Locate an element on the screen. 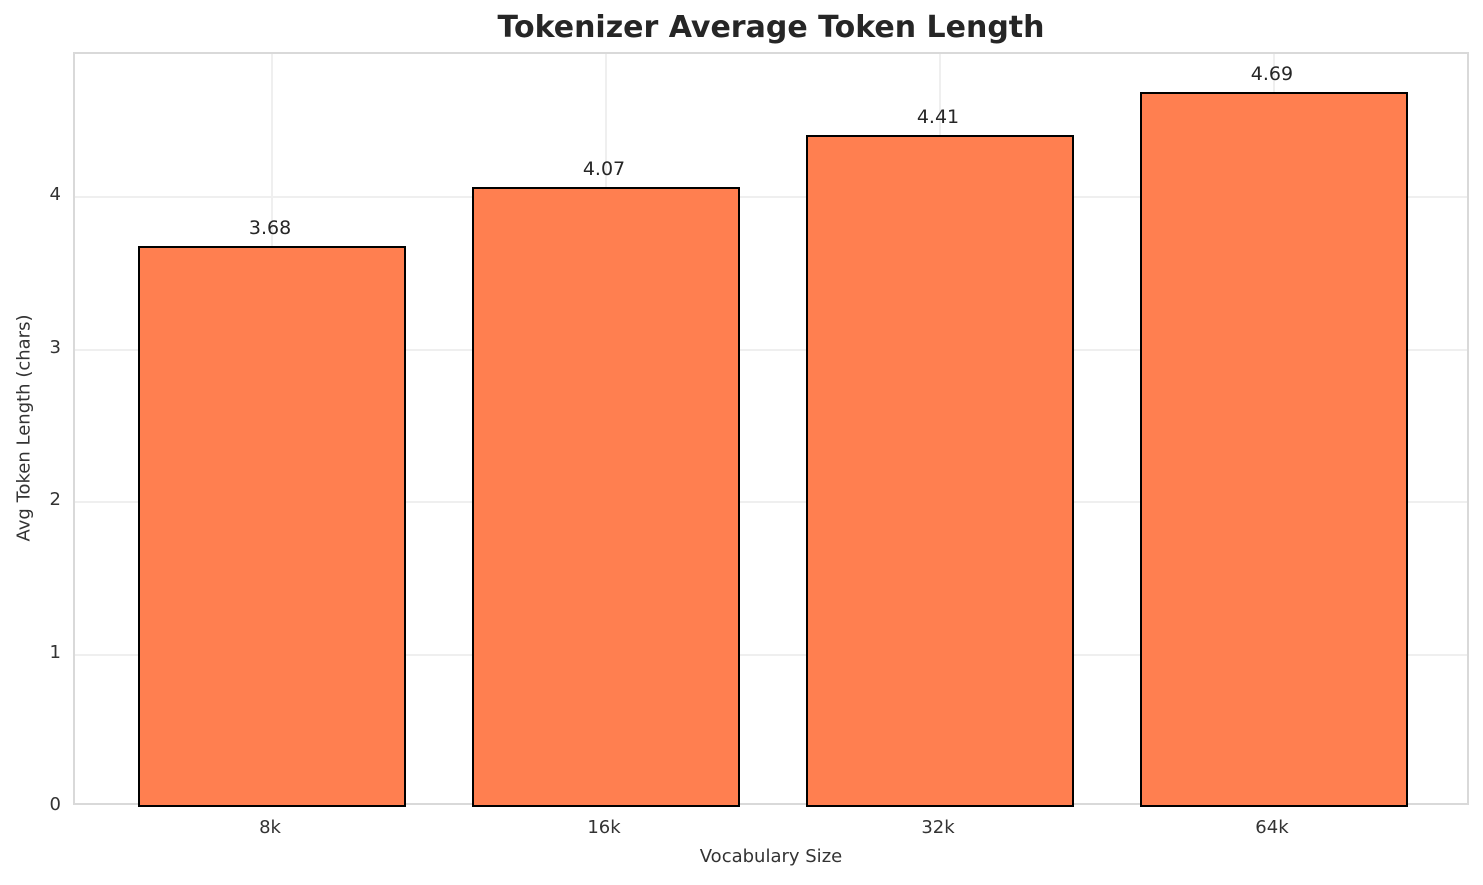  bar-value-label: 4.41 is located at coordinates (938, 116).